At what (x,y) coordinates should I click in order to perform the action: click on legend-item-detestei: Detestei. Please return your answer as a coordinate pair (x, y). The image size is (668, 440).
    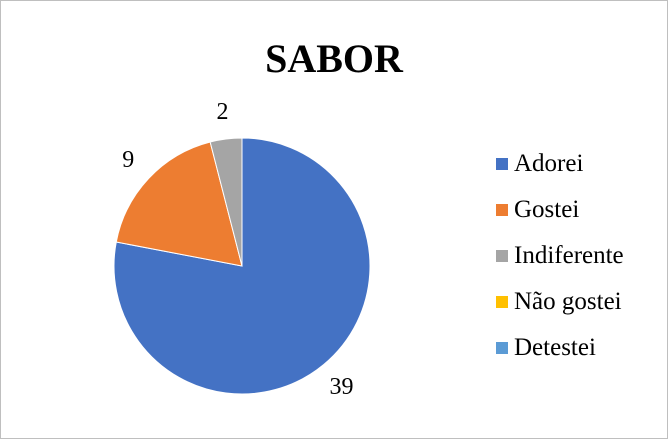
    Looking at the image, I should click on (560, 347).